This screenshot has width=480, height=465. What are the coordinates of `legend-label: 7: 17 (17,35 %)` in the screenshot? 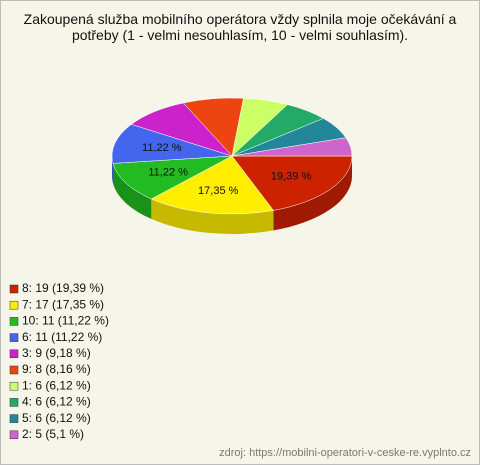 It's located at (63, 304).